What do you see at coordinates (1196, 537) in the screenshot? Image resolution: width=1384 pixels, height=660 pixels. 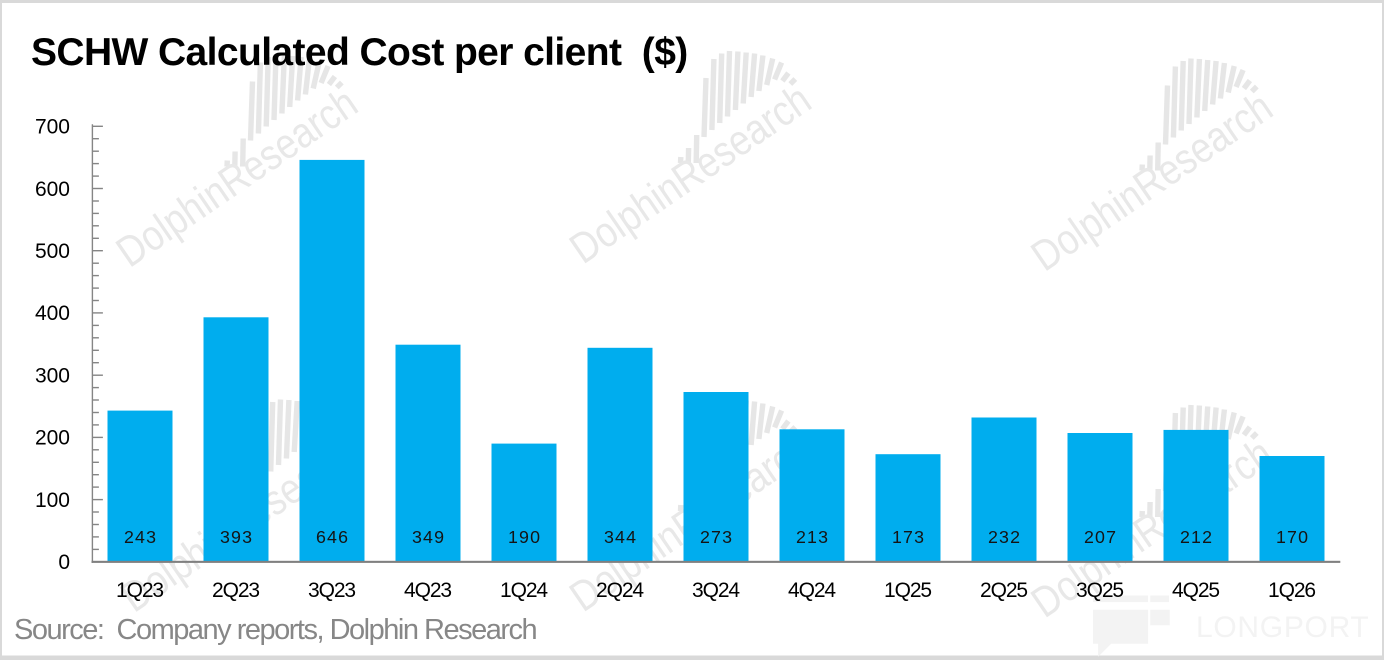 I see `svg-text: 212` at bounding box center [1196, 537].